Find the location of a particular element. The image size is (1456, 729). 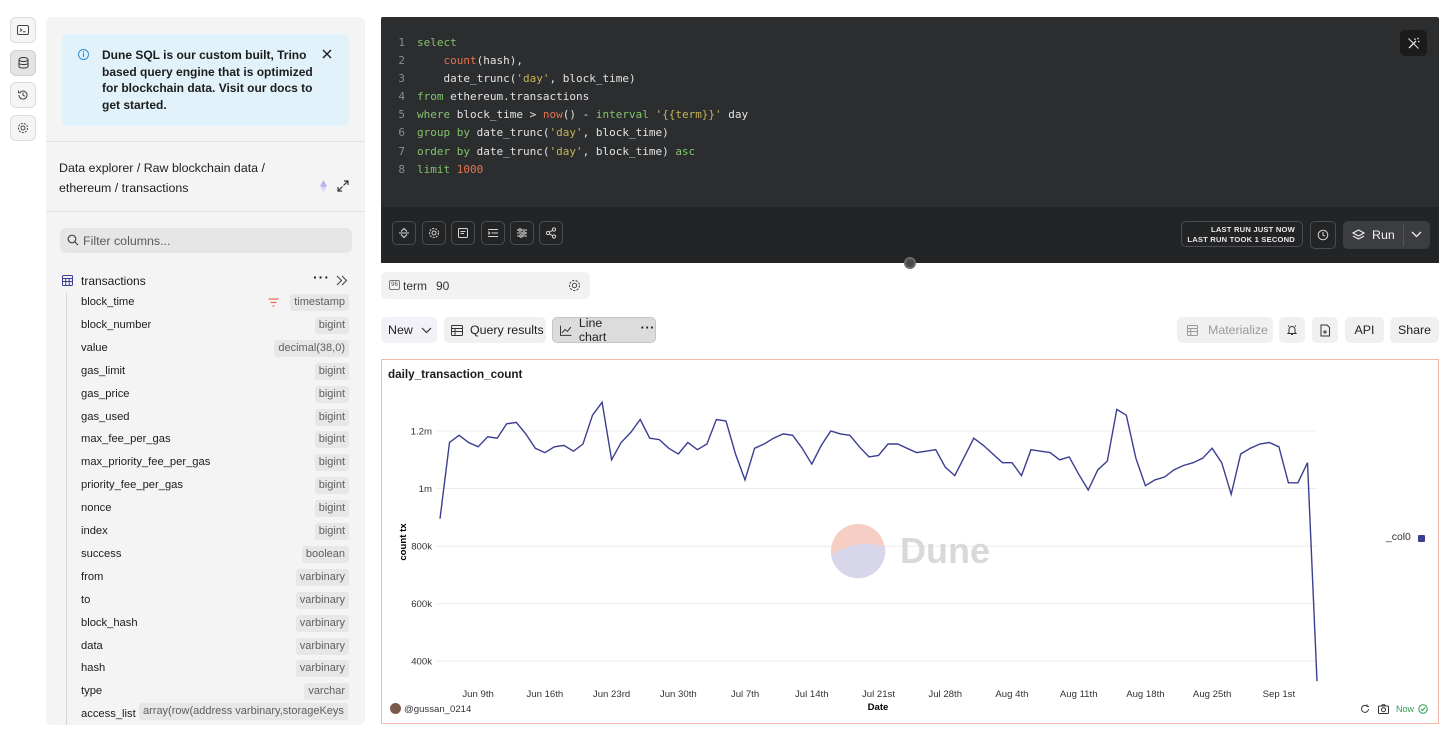

tab-line-chart: Line chart ··· is located at coordinates (604, 330).